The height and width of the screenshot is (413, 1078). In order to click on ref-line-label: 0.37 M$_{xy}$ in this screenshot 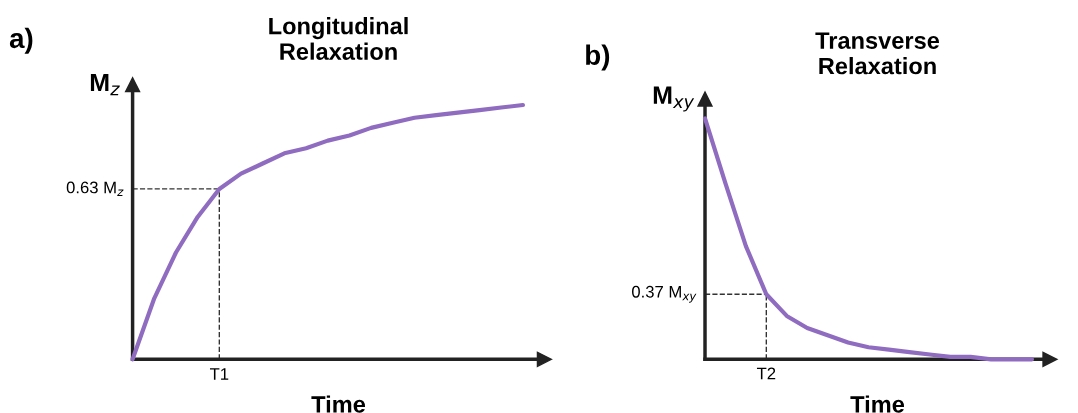, I will do `click(664, 294)`.